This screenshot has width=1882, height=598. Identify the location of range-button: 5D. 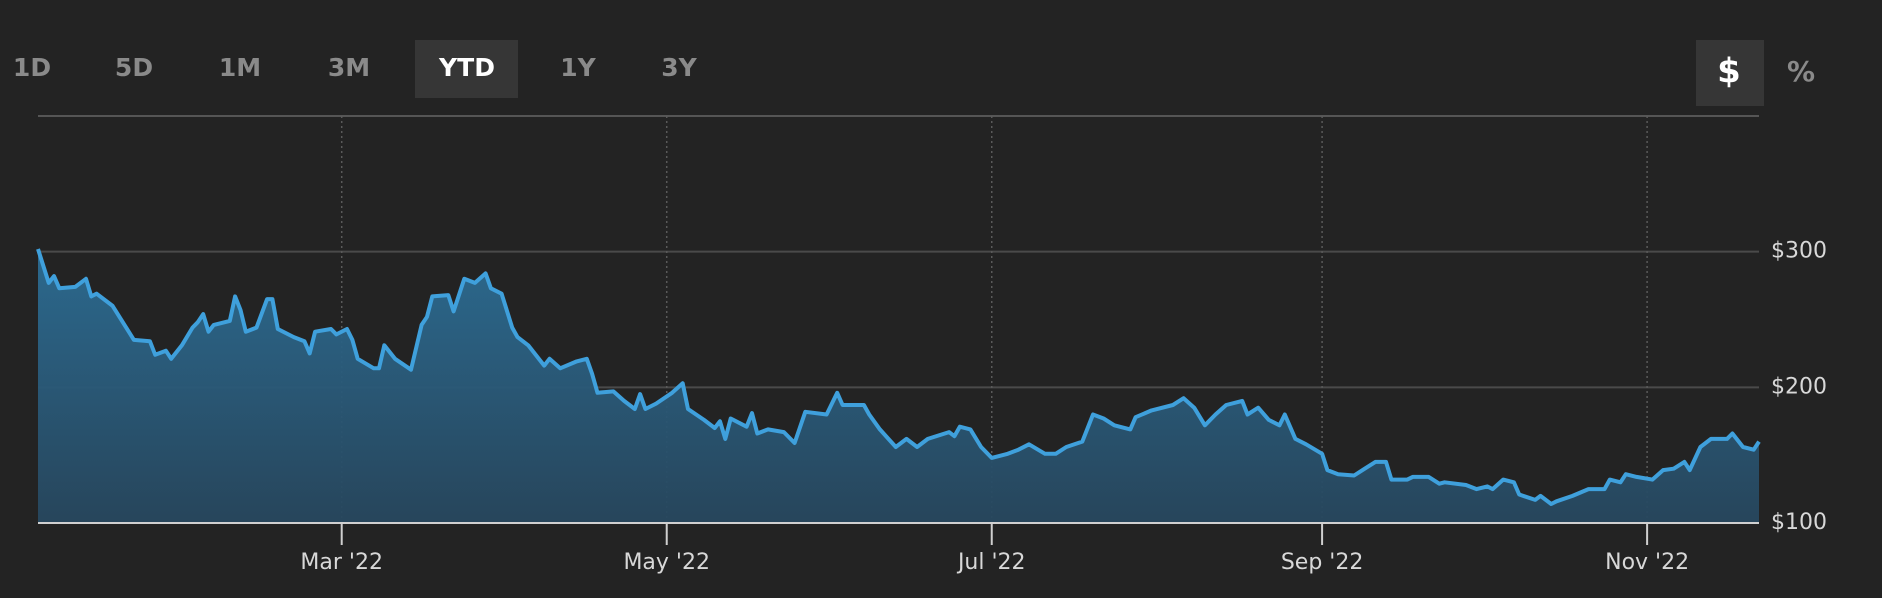
(134, 67).